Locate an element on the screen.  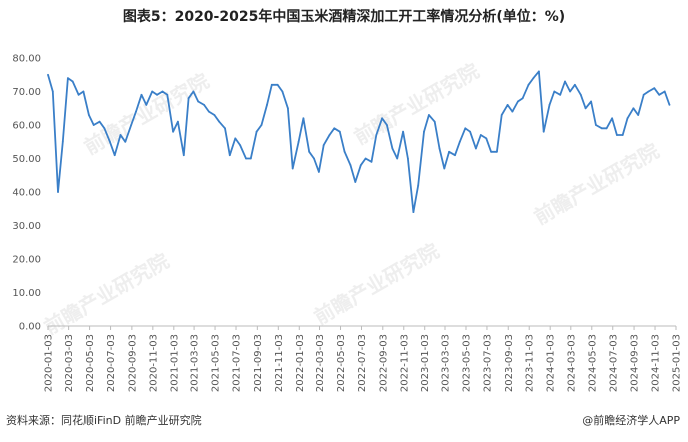
x-tick-label: 2024-07-03 is located at coordinates (613, 363).